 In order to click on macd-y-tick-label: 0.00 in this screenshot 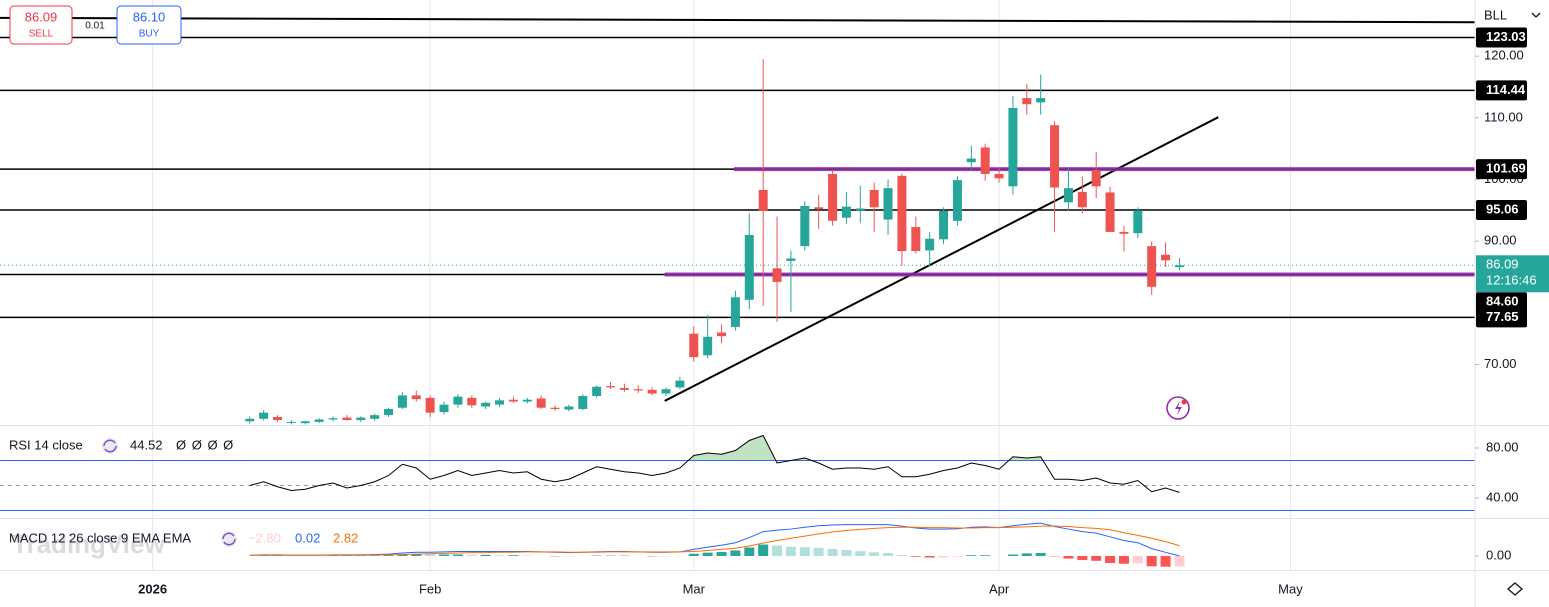, I will do `click(1498, 554)`.